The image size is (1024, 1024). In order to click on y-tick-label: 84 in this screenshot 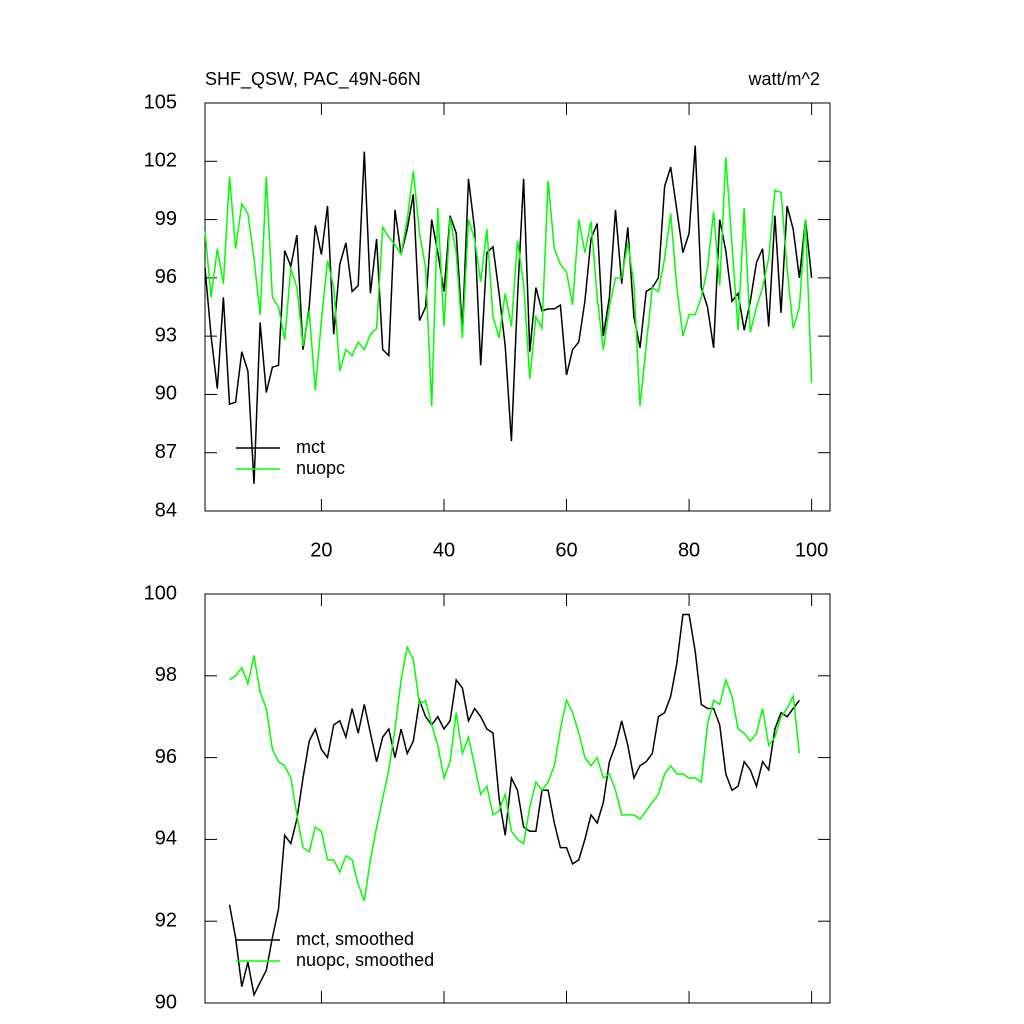, I will do `click(166, 510)`.